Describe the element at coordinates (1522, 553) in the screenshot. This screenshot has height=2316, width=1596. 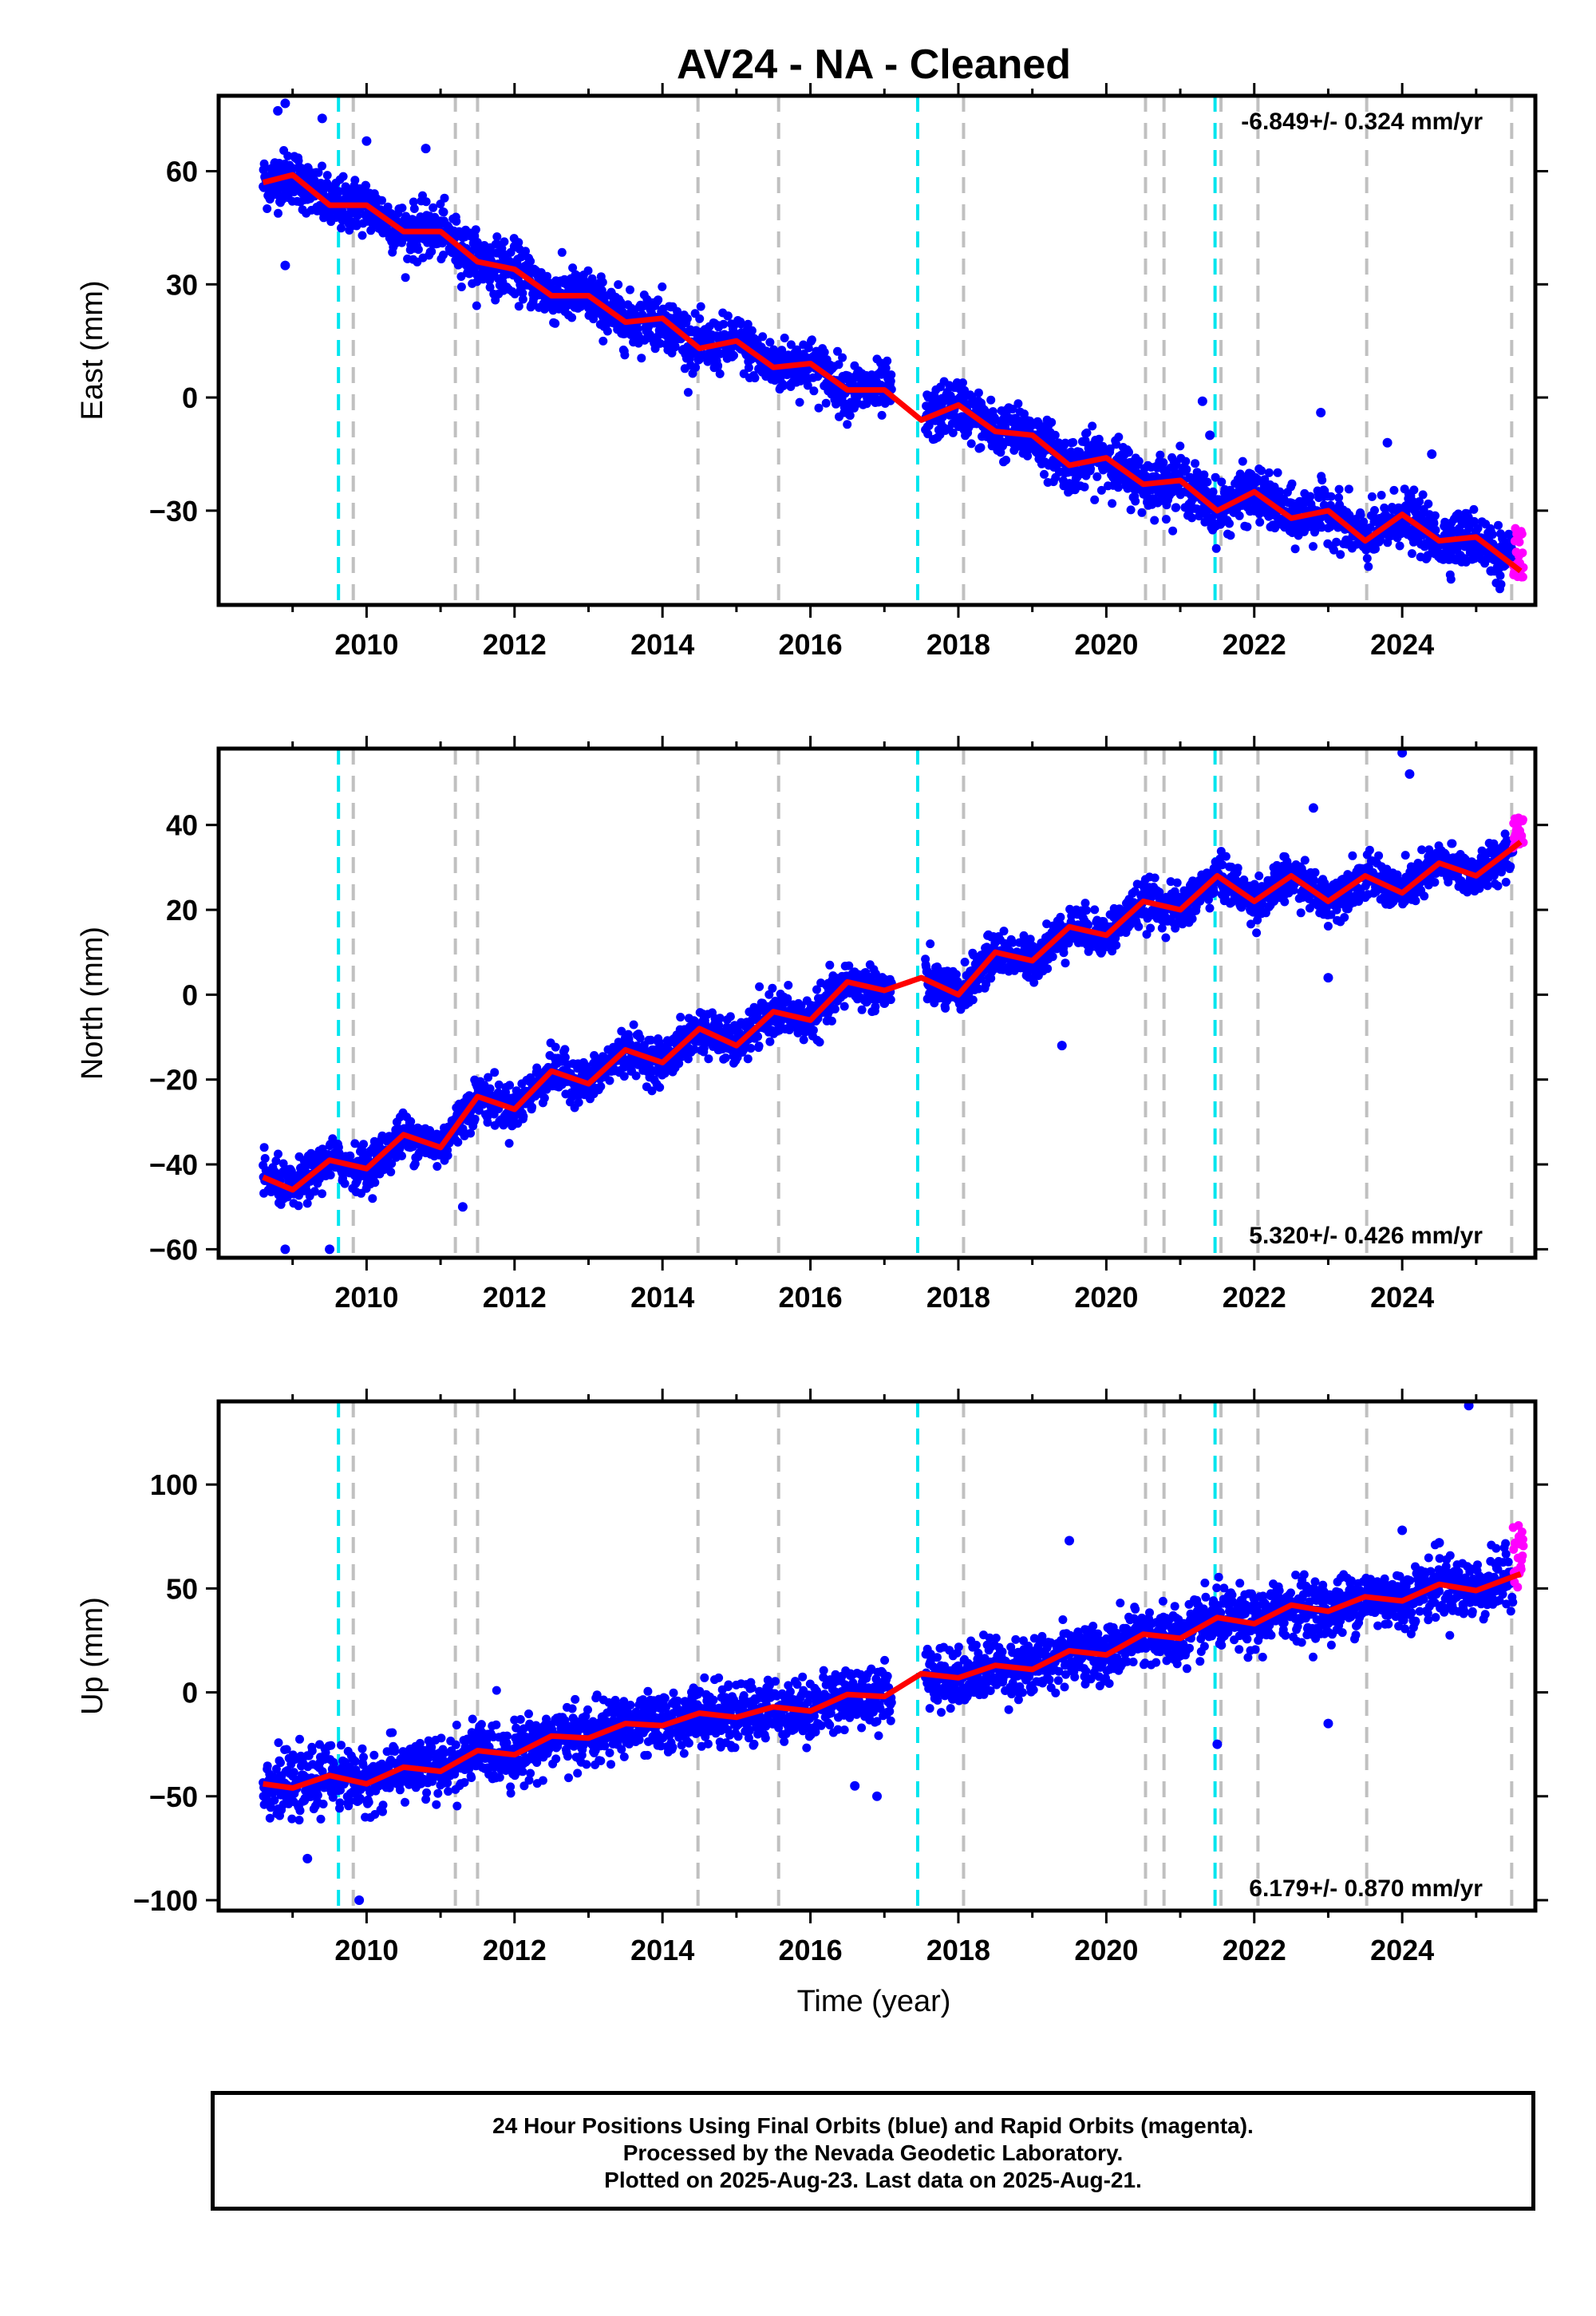
I see `rapid-orbit-point` at that location.